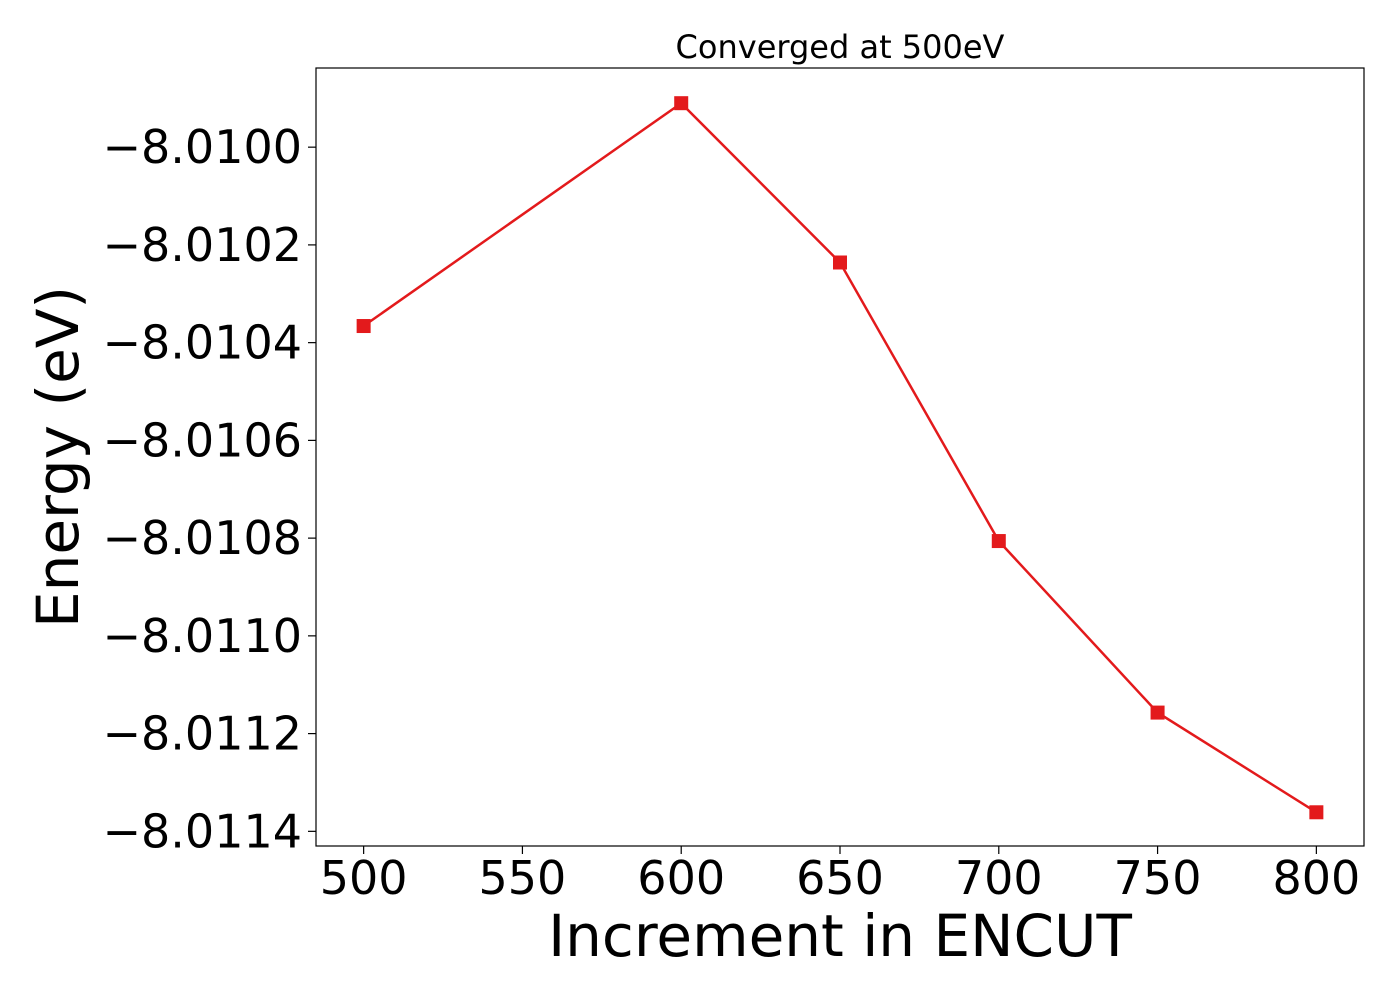 The height and width of the screenshot is (1000, 1400). What do you see at coordinates (840, 936) in the screenshot?
I see `x-axis-label: Increment in ENCUT` at bounding box center [840, 936].